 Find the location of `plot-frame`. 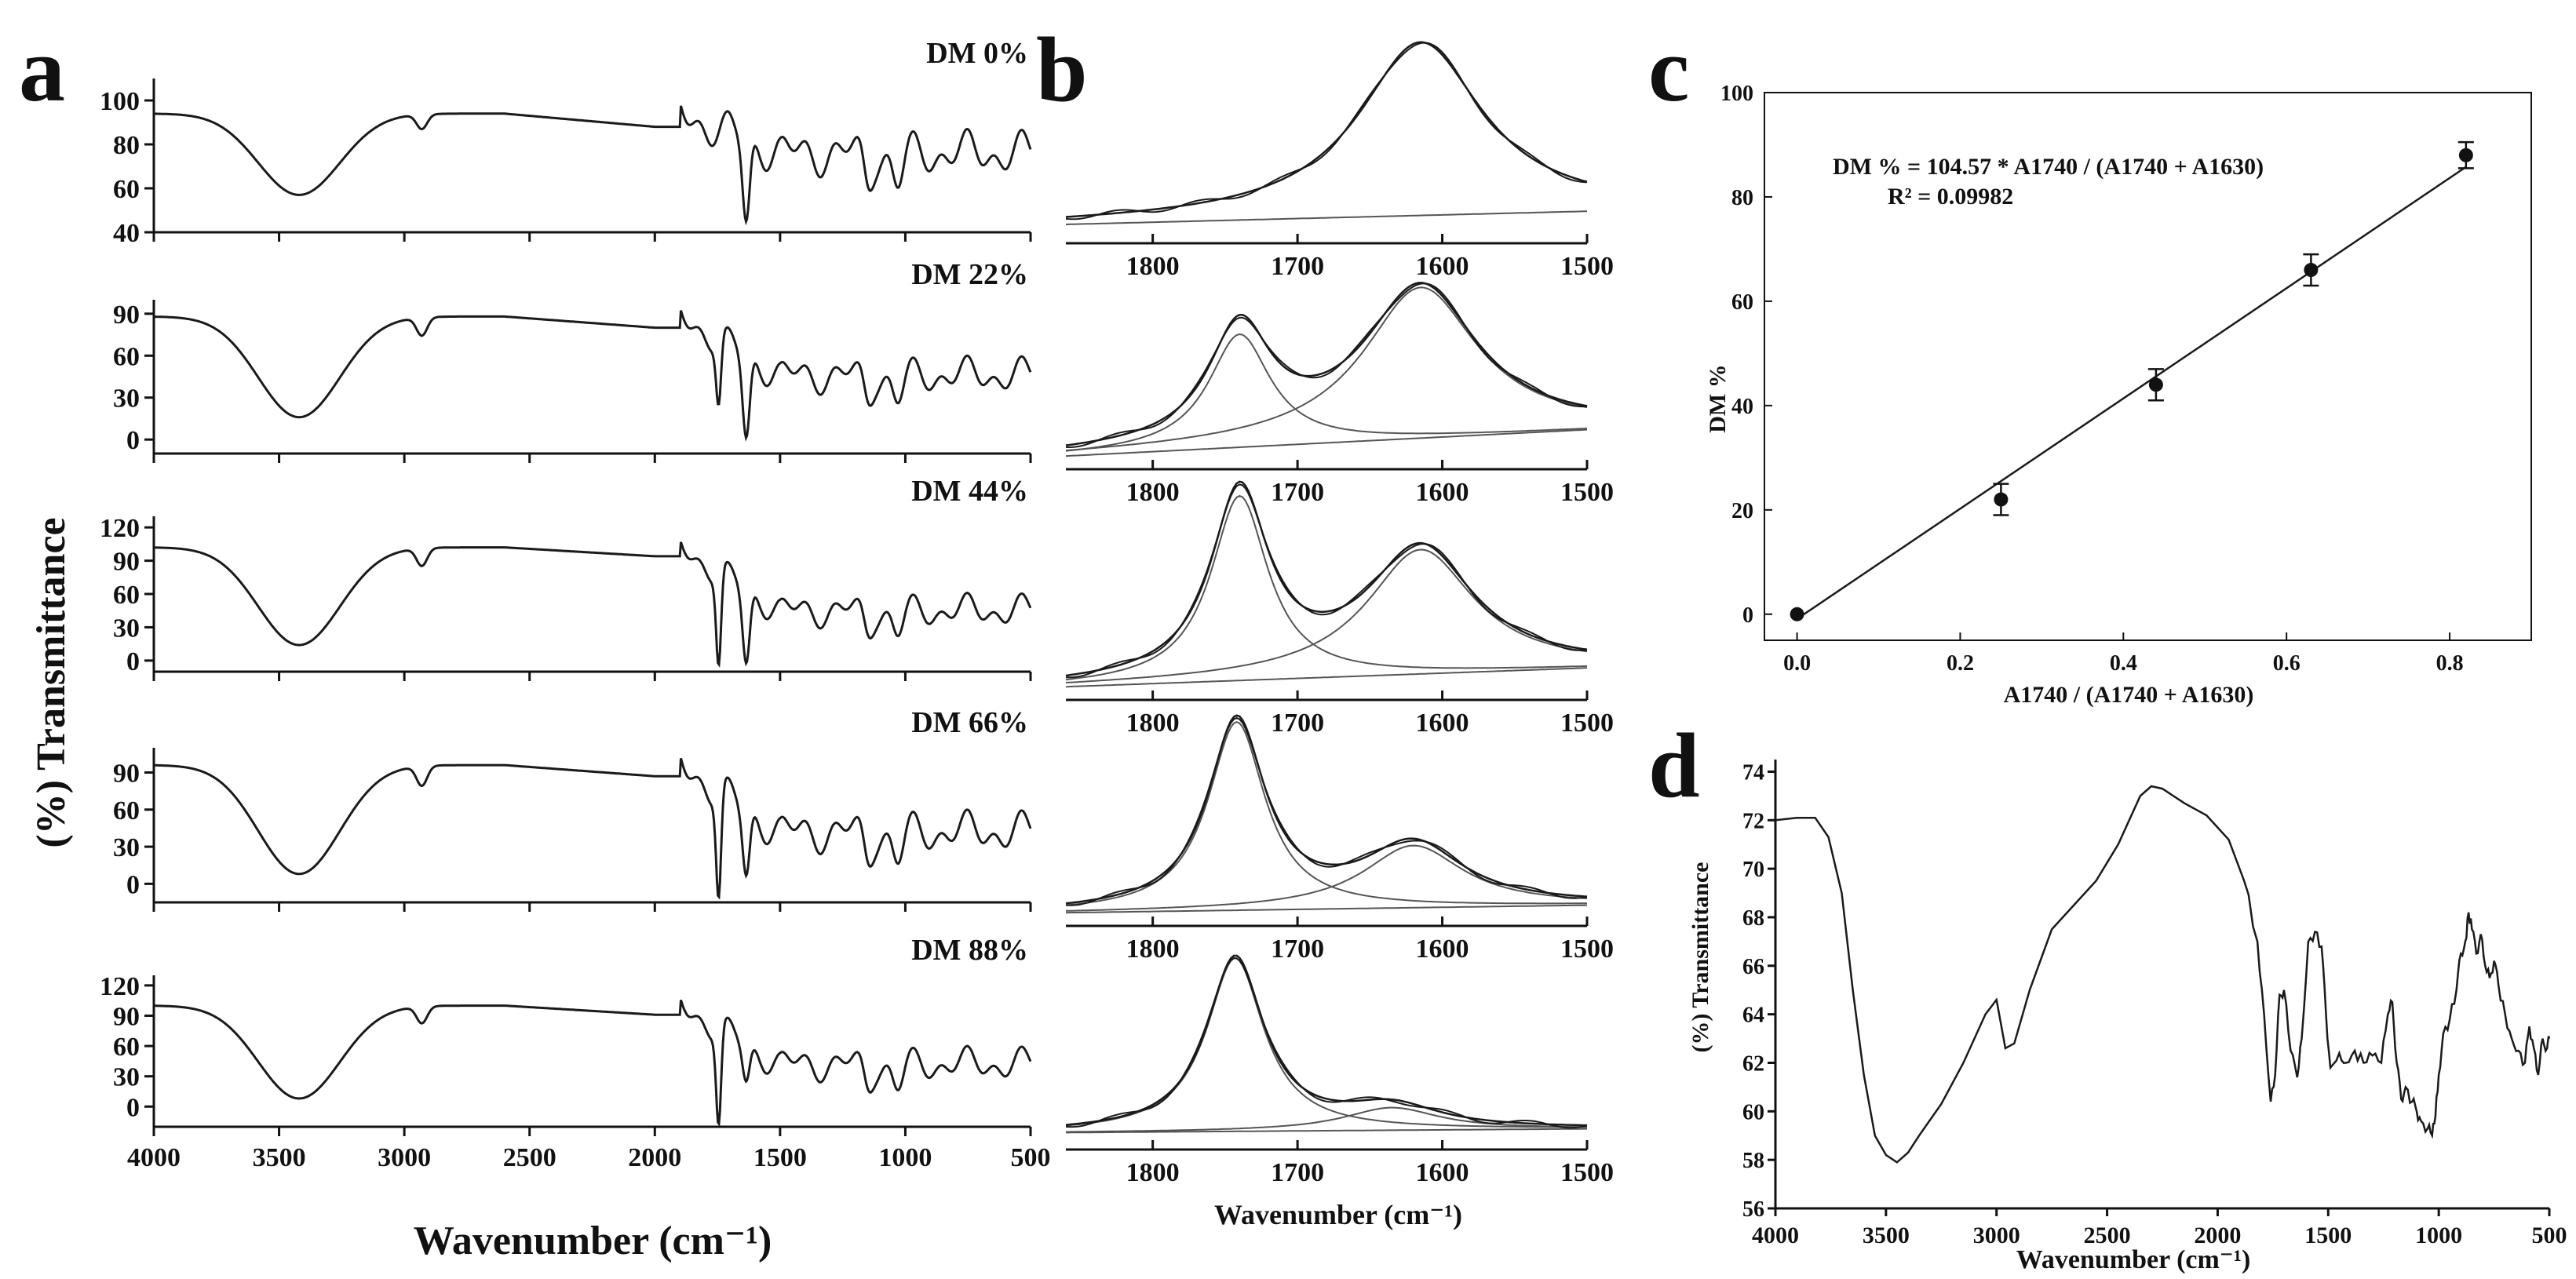

plot-frame is located at coordinates (2148, 366).